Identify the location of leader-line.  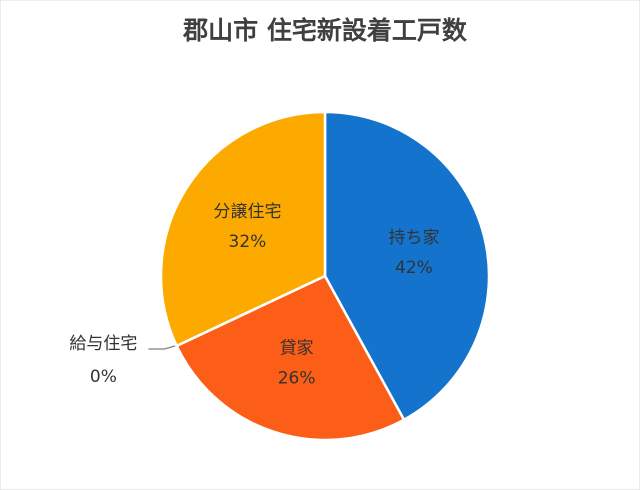
(163, 347).